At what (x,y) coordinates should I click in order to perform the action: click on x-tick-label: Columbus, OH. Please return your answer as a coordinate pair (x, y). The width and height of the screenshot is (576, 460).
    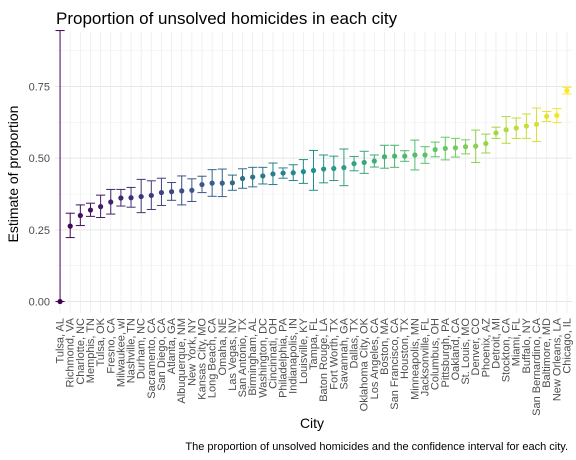
    Looking at the image, I should click on (436, 354).